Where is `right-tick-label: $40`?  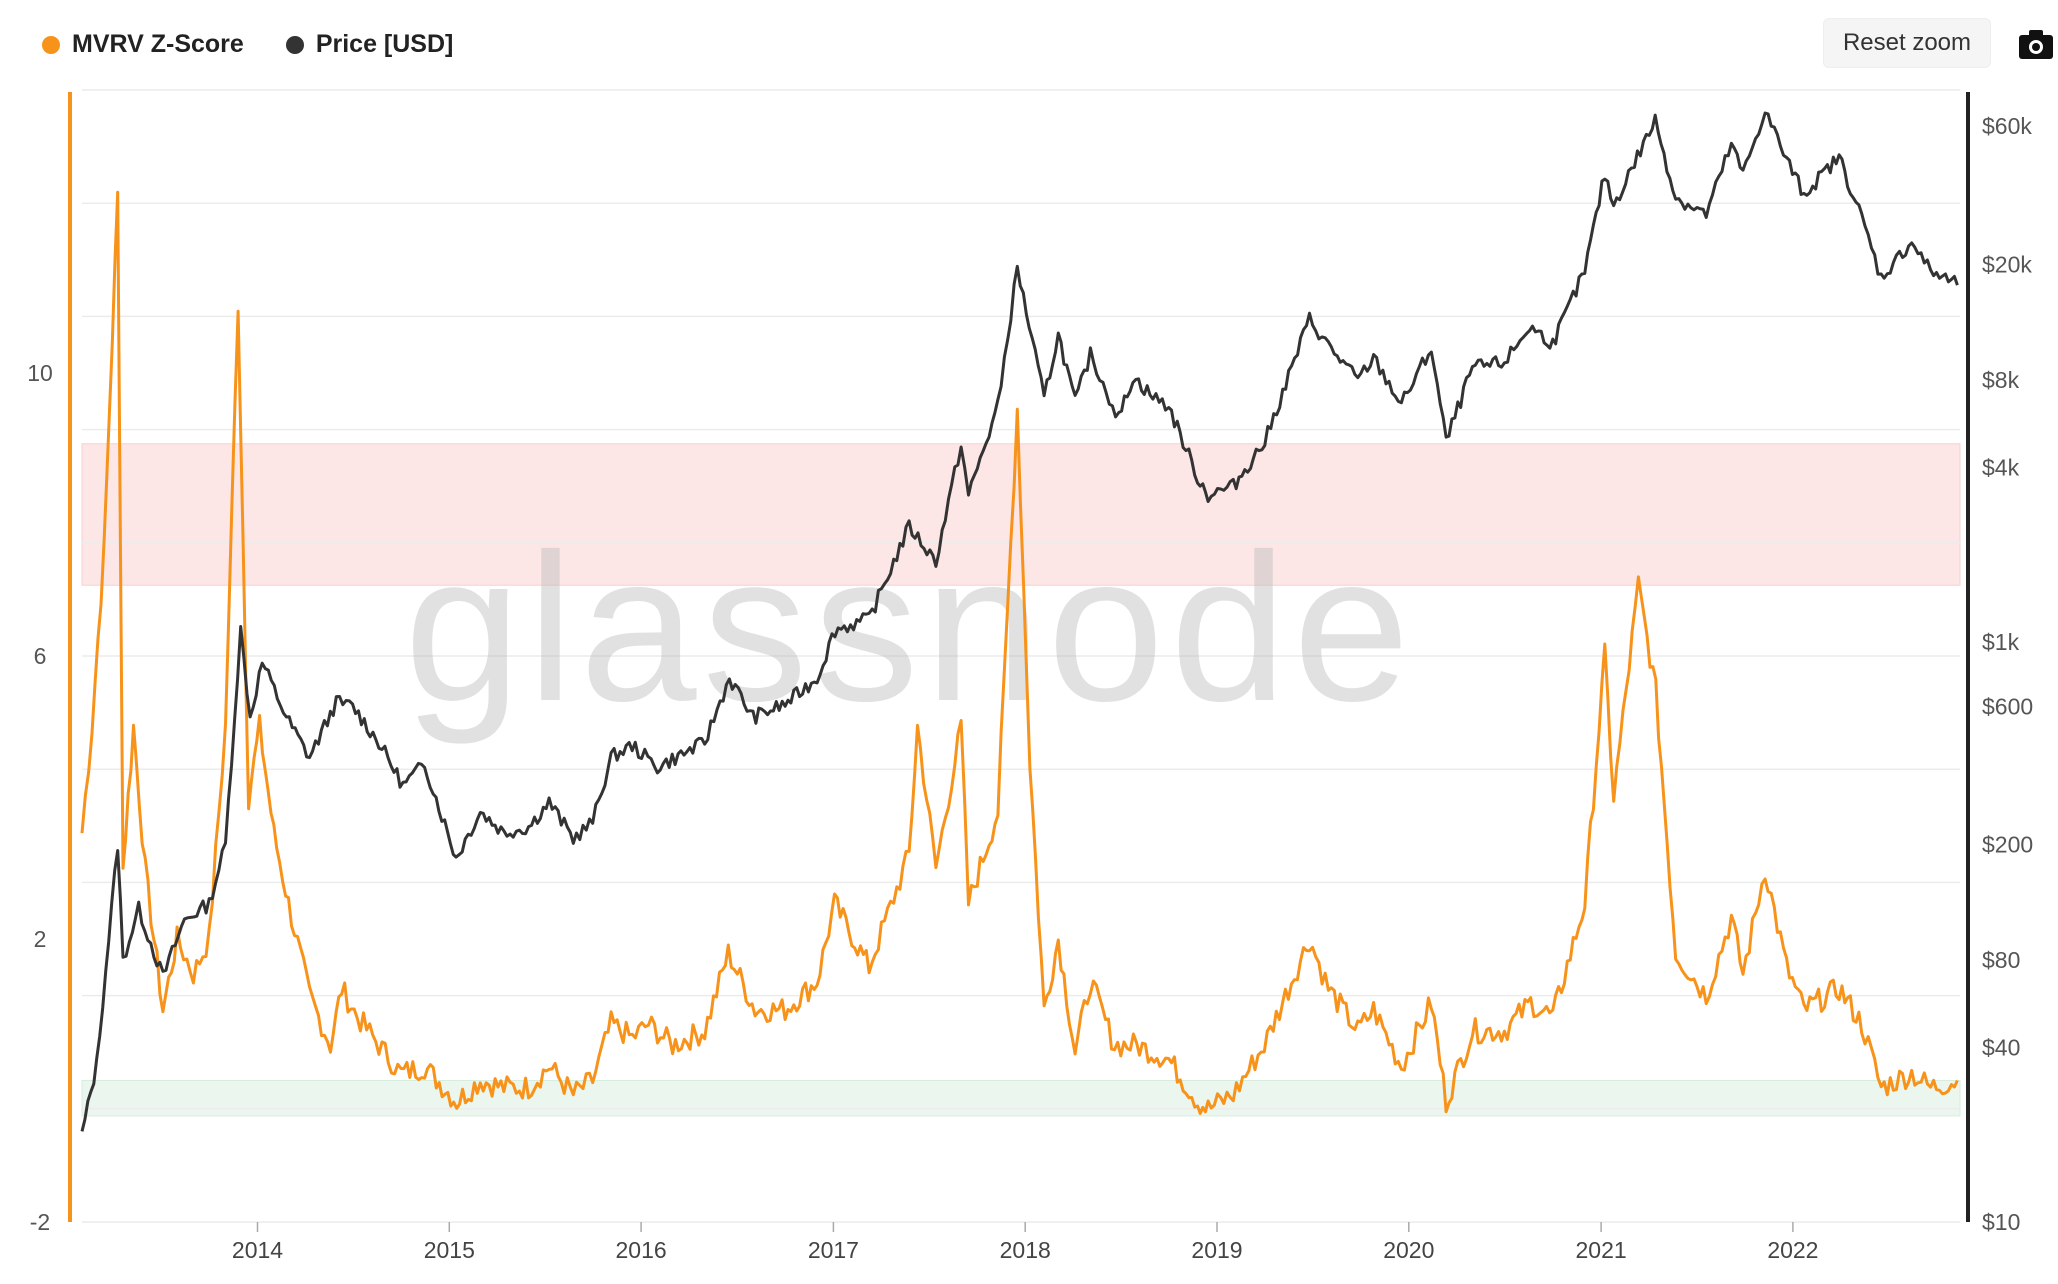
right-tick-label: $40 is located at coordinates (2001, 1047).